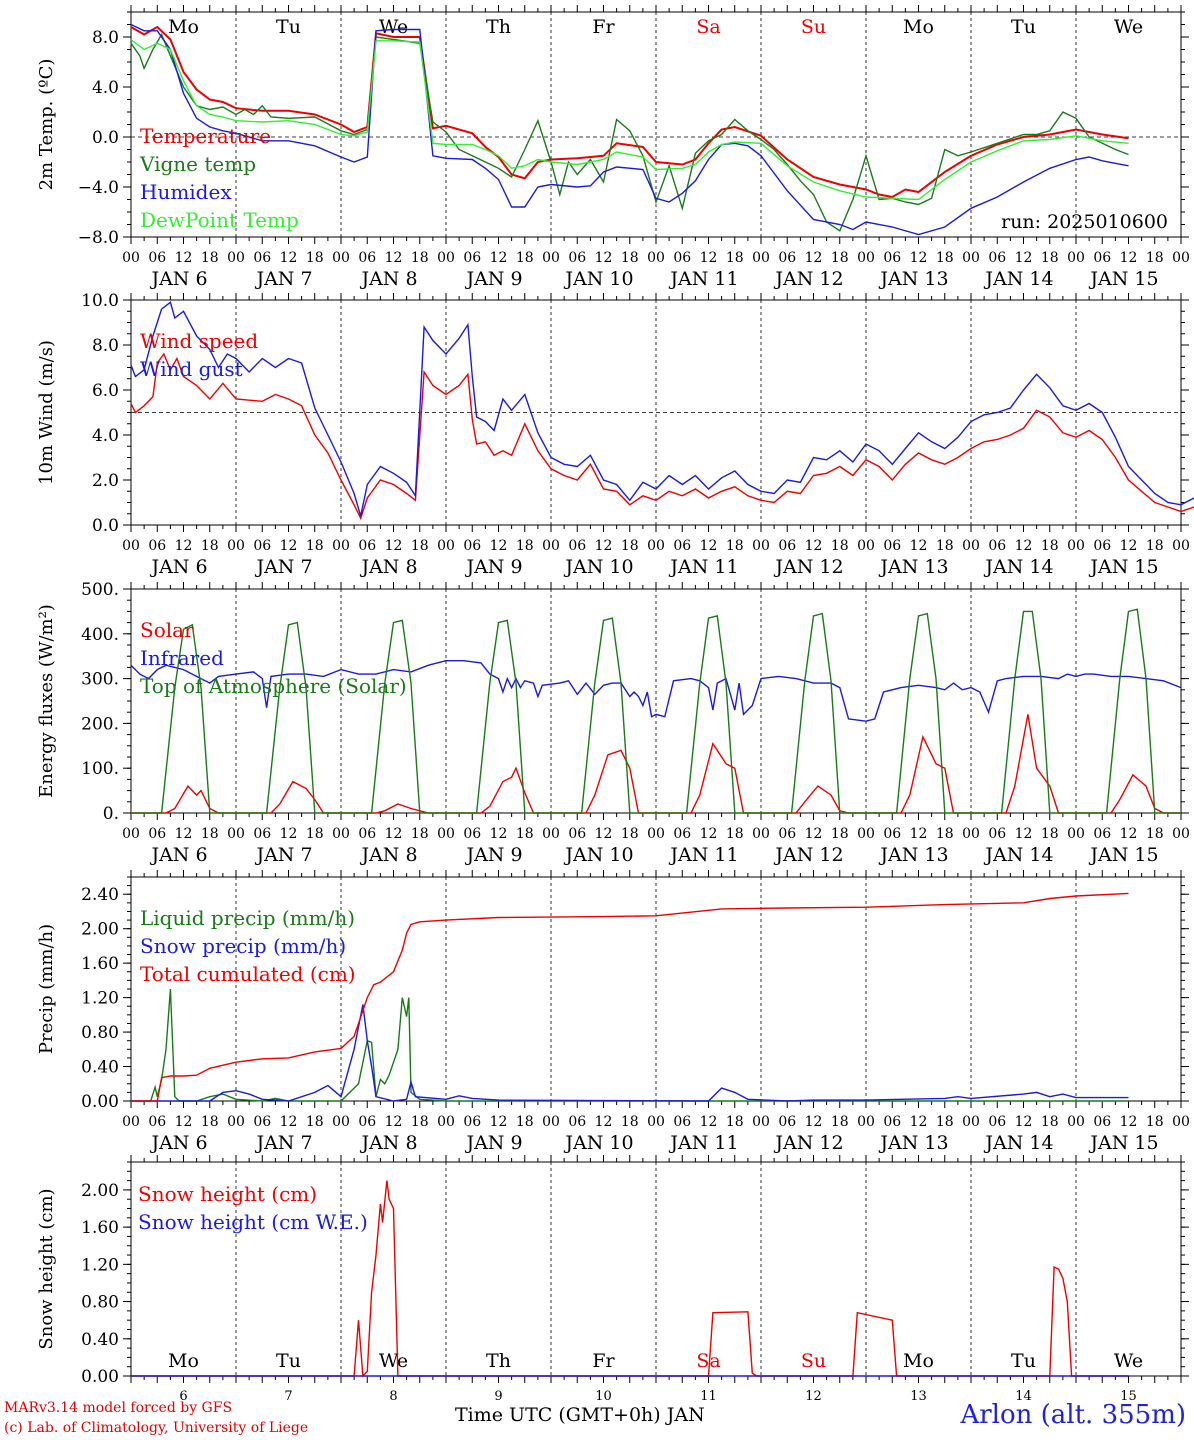  Describe the element at coordinates (167, 630) in the screenshot. I see `legend-entry: Solar` at that location.